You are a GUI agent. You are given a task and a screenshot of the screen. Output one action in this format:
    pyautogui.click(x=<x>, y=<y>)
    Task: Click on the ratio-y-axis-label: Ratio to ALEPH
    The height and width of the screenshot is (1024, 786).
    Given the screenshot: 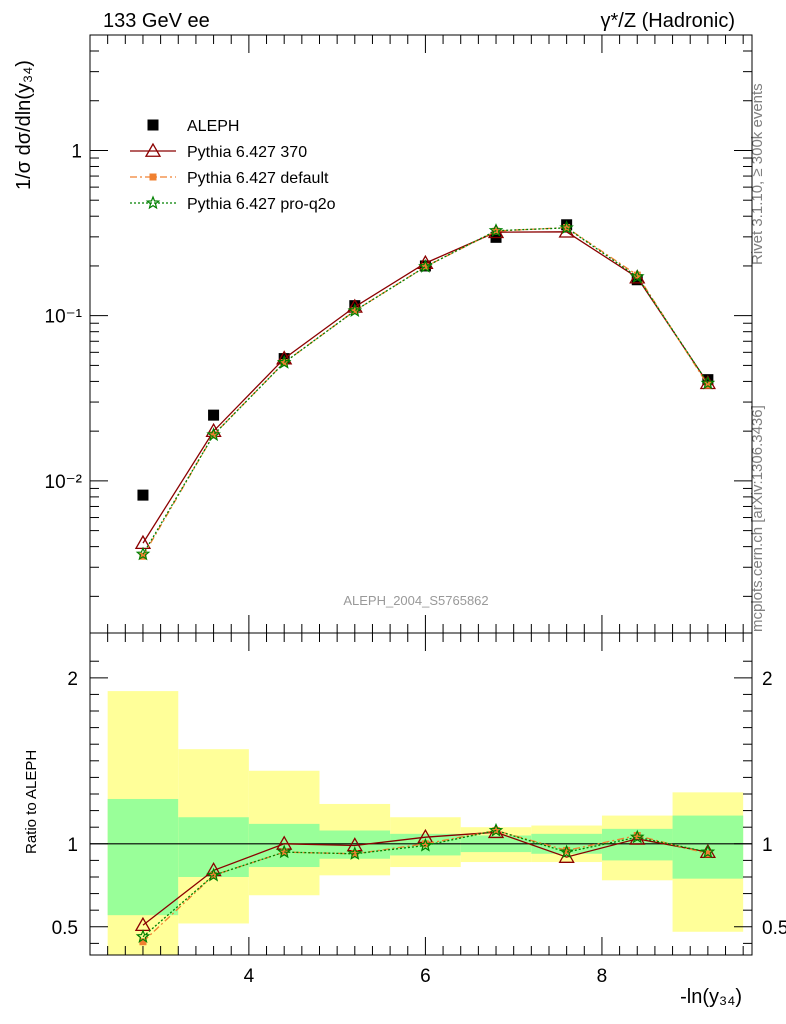 What is the action you would take?
    pyautogui.click(x=31, y=802)
    